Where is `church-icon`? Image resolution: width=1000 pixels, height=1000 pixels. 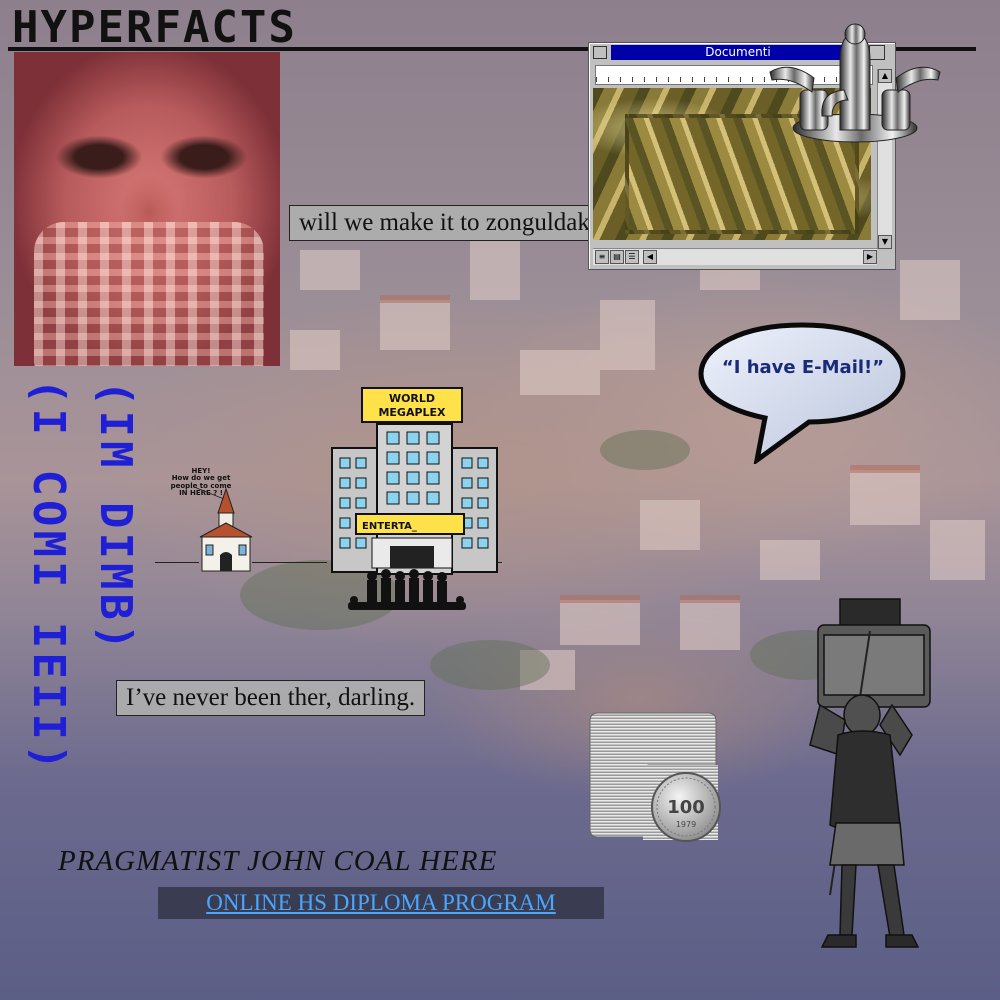 church-icon is located at coordinates (224, 529).